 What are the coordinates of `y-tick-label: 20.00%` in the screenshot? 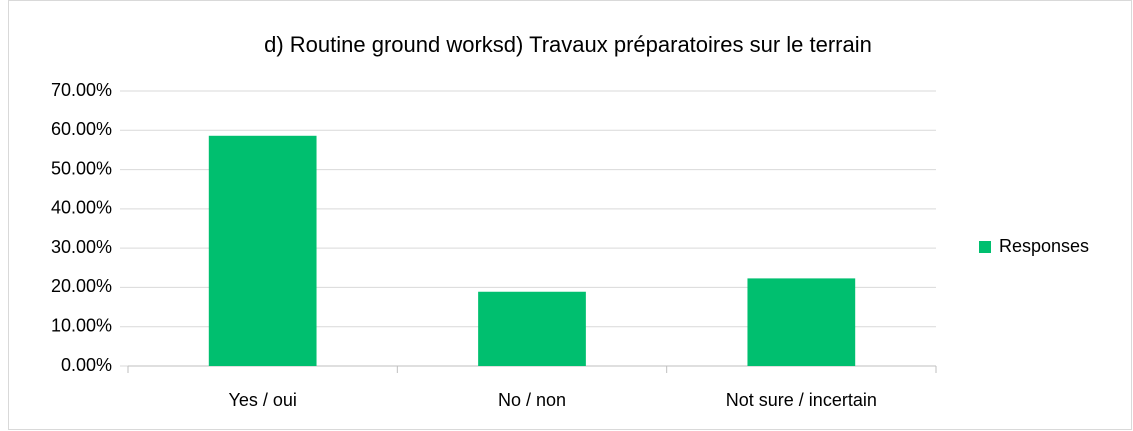 It's located at (81, 286).